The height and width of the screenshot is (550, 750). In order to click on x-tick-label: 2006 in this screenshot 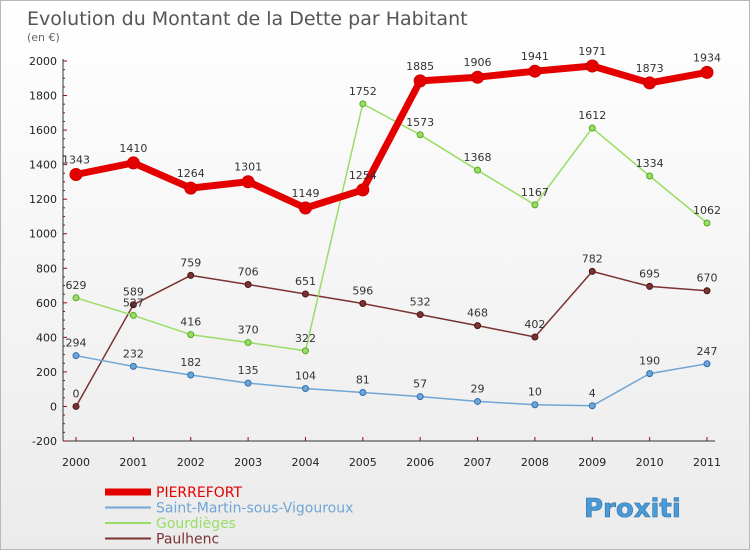, I will do `click(420, 462)`.